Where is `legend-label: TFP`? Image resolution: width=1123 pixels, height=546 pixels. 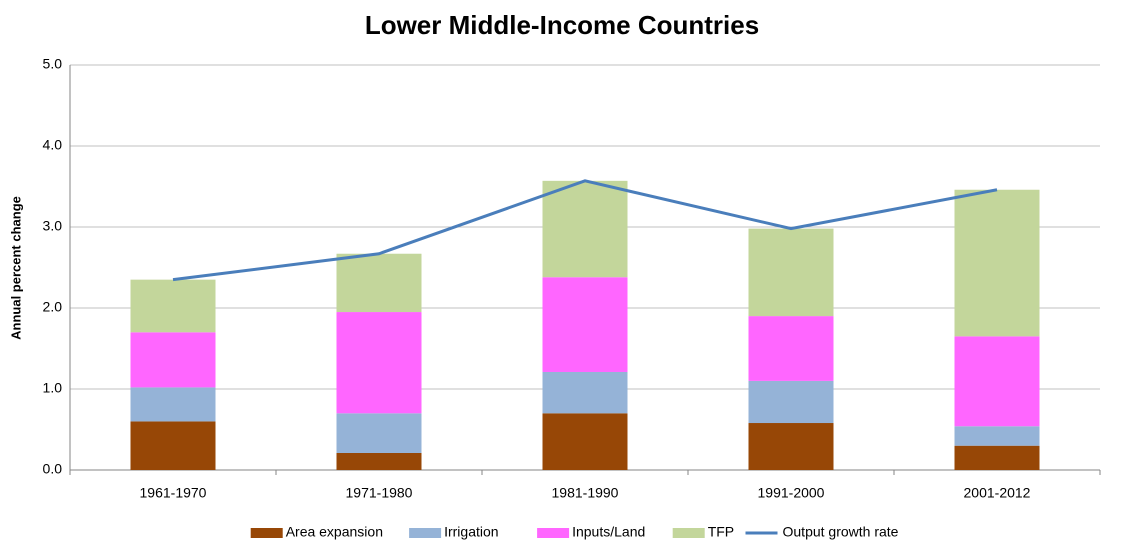
legend-label: TFP is located at coordinates (721, 532).